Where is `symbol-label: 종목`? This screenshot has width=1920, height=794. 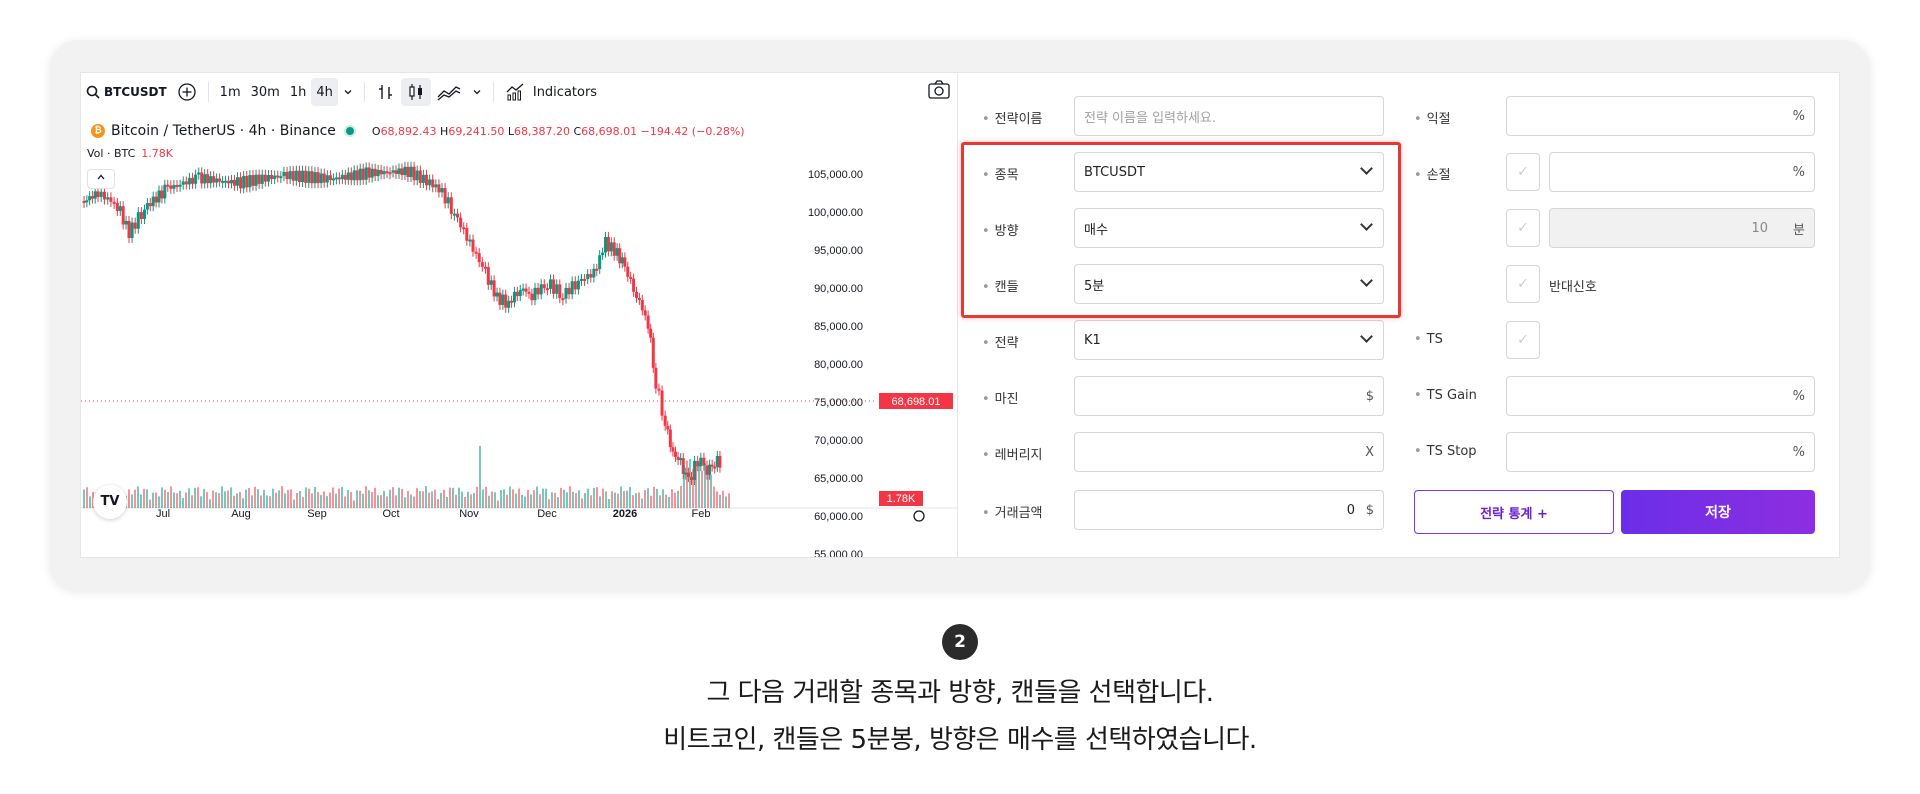
symbol-label: 종목 is located at coordinates (1000, 173).